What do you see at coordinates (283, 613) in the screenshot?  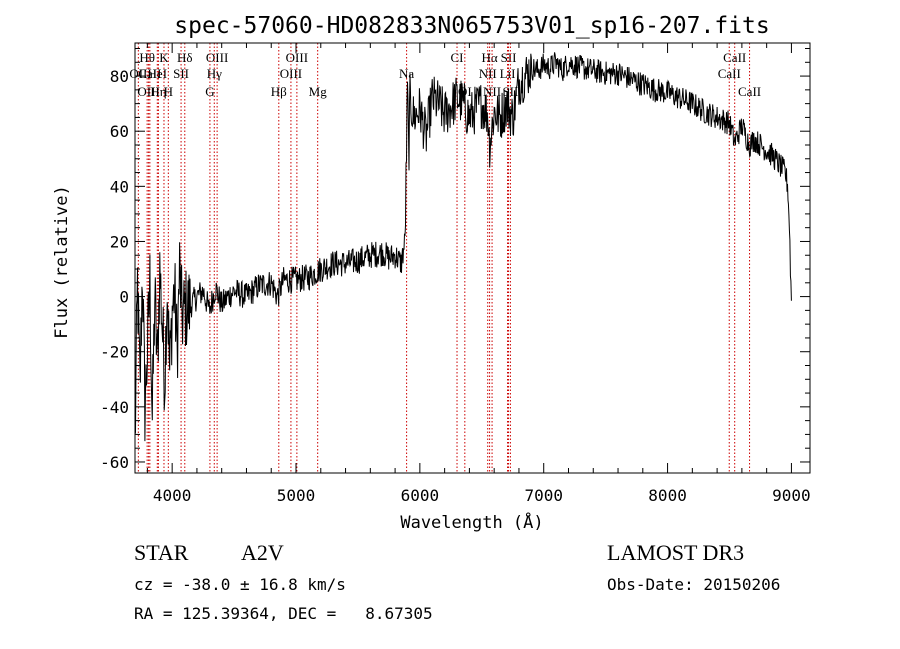 I see `coordinates: RA = 125.39364, DEC = 8.67305` at bounding box center [283, 613].